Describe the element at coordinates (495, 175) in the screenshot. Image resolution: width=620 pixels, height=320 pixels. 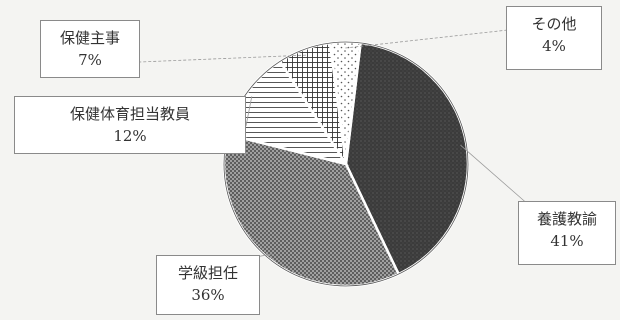
I see `leader-line-yogo-kyoyu` at that location.